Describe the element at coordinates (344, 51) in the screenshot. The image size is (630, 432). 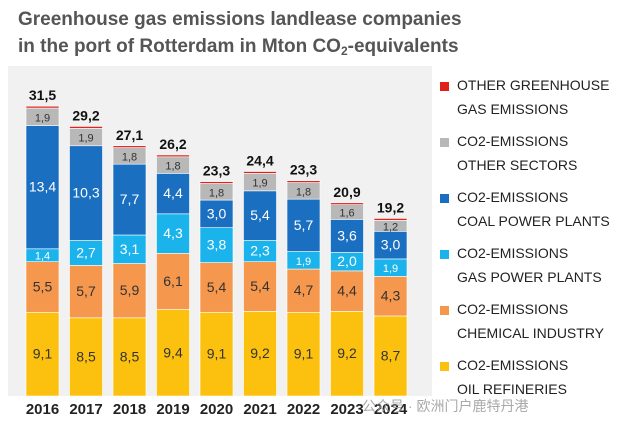
I see `chart-title-subscript: 2` at that location.